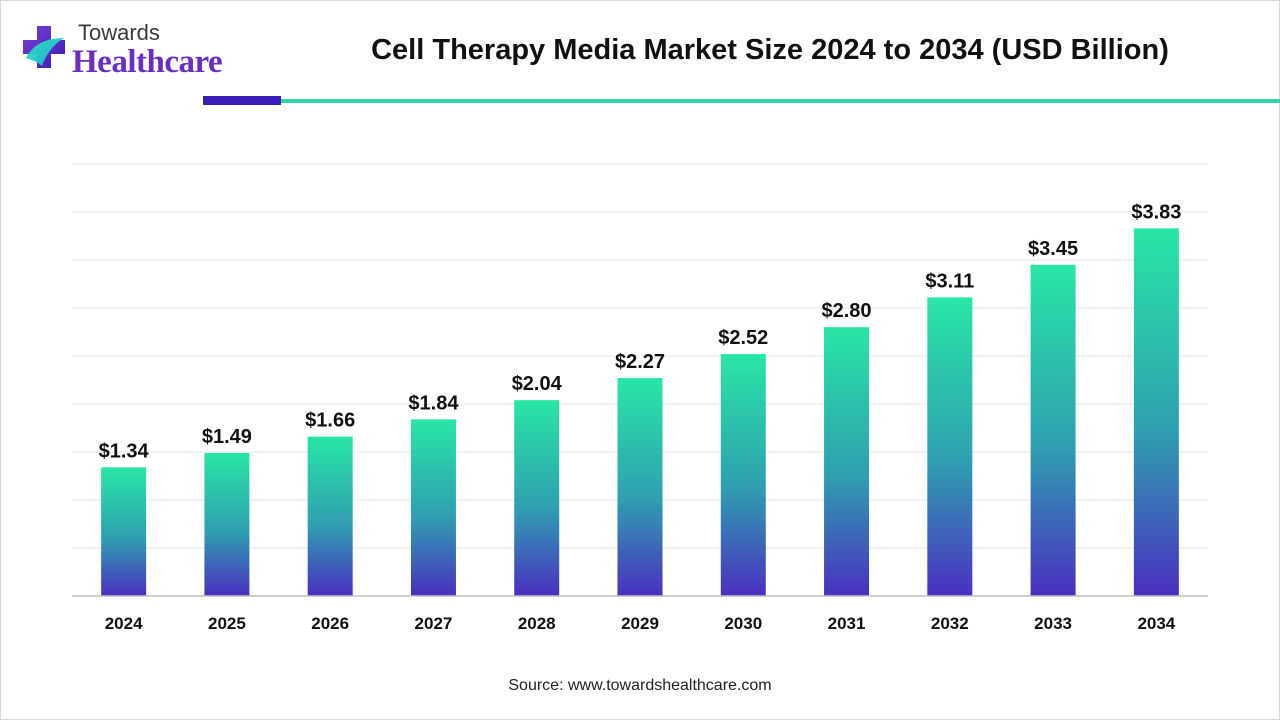 Image resolution: width=1280 pixels, height=720 pixels. Describe the element at coordinates (124, 623) in the screenshot. I see `x-tick-2024: 2024` at that location.